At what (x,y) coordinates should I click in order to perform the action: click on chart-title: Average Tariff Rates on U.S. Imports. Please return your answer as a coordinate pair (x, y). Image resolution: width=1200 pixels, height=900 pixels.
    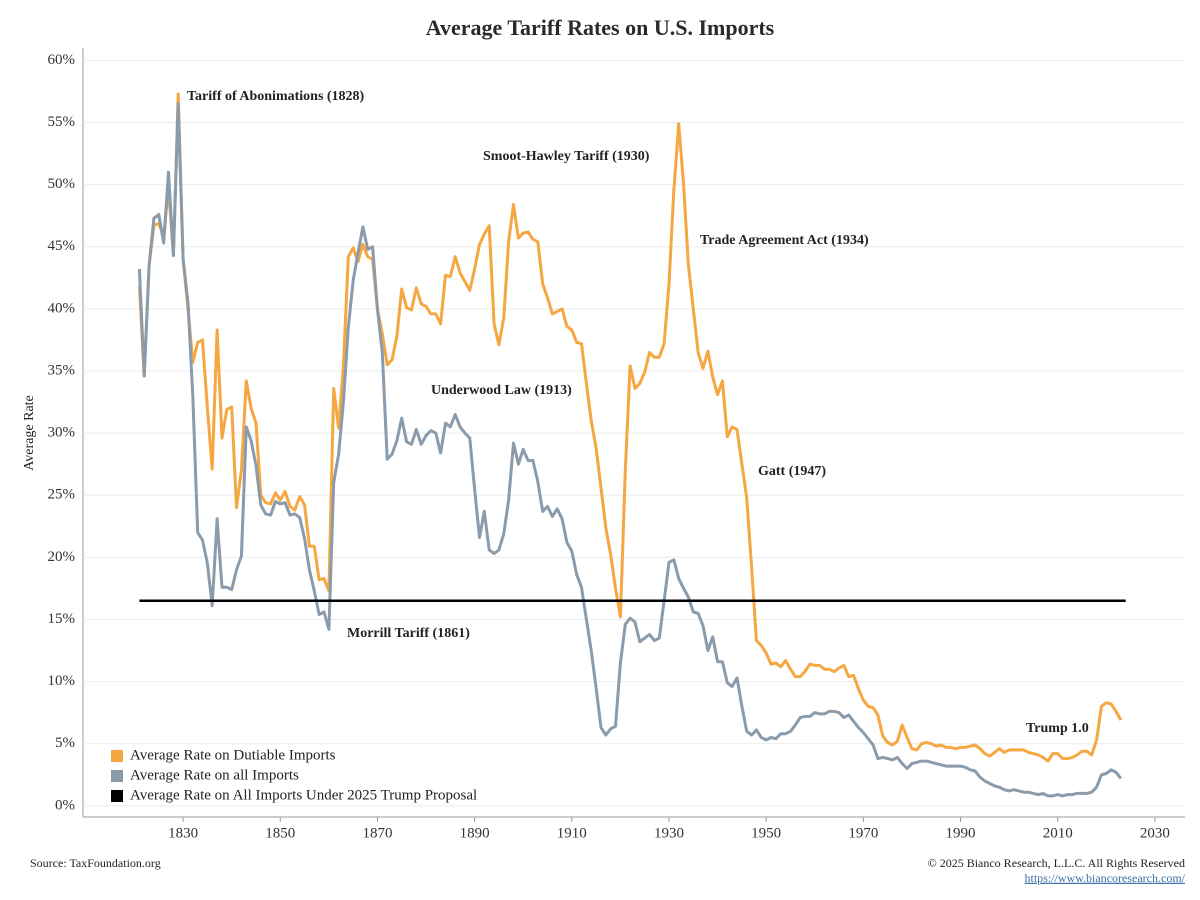
    Looking at the image, I should click on (600, 27).